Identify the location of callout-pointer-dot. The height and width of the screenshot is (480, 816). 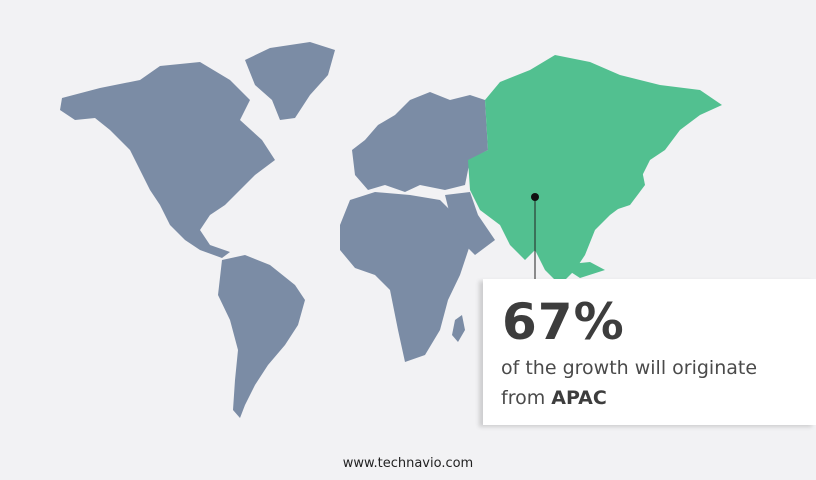
(535, 197).